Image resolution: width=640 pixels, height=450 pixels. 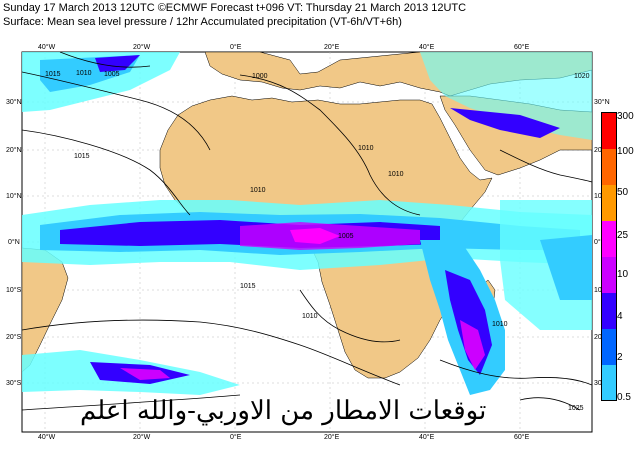 What do you see at coordinates (14, 242) in the screenshot?
I see `lat-label-left: 0°N` at bounding box center [14, 242].